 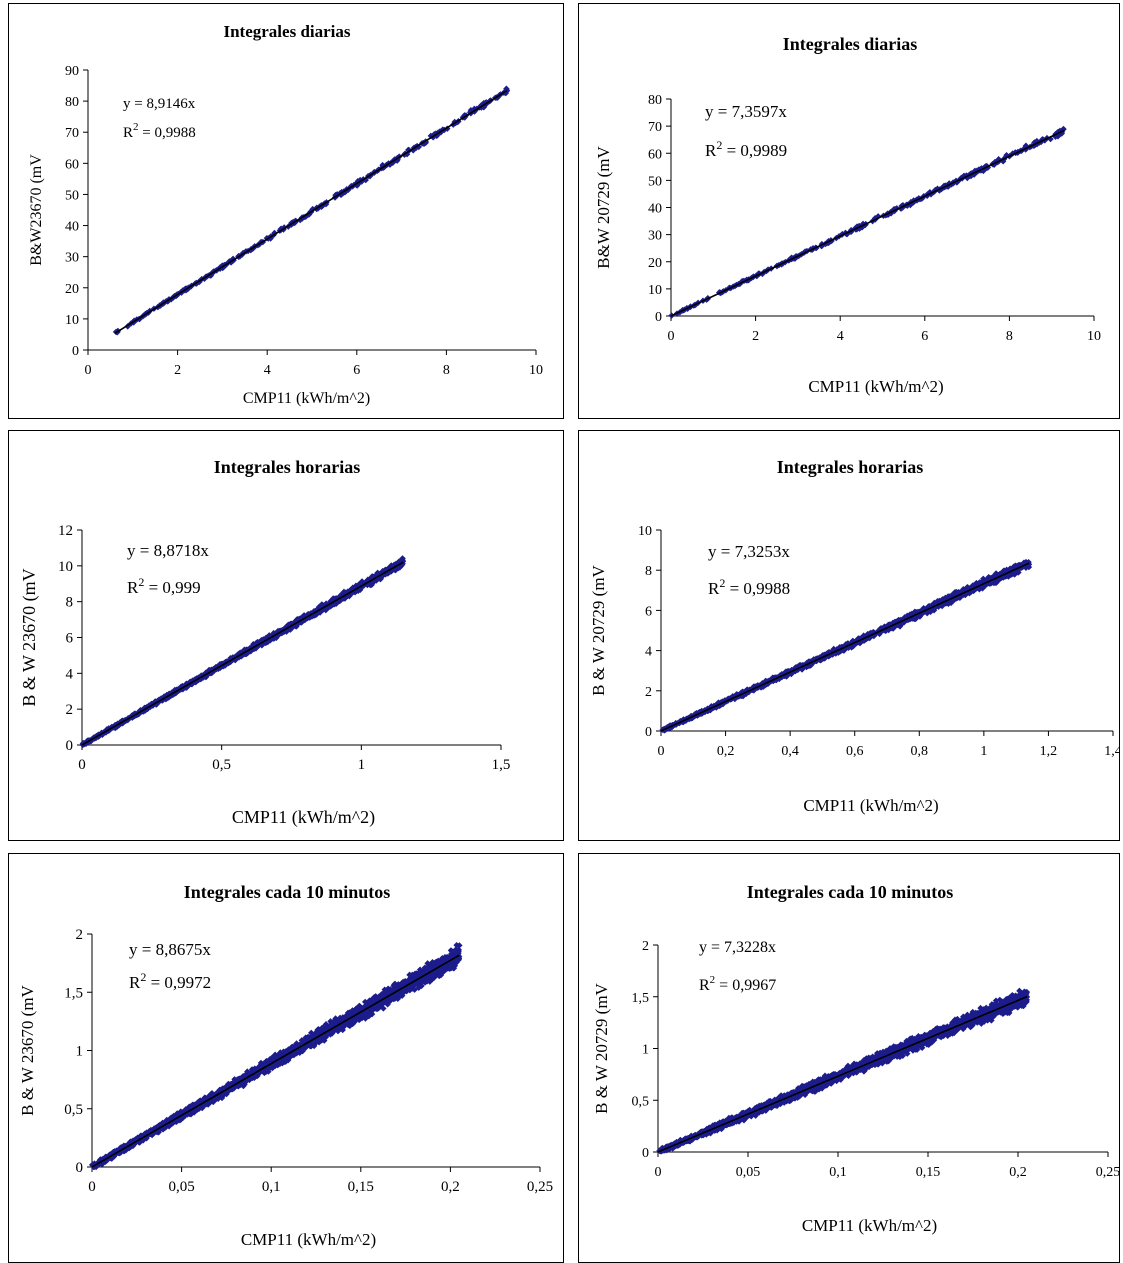 What do you see at coordinates (855, 751) in the screenshot?
I see `x-tick-label: 0,6` at bounding box center [855, 751].